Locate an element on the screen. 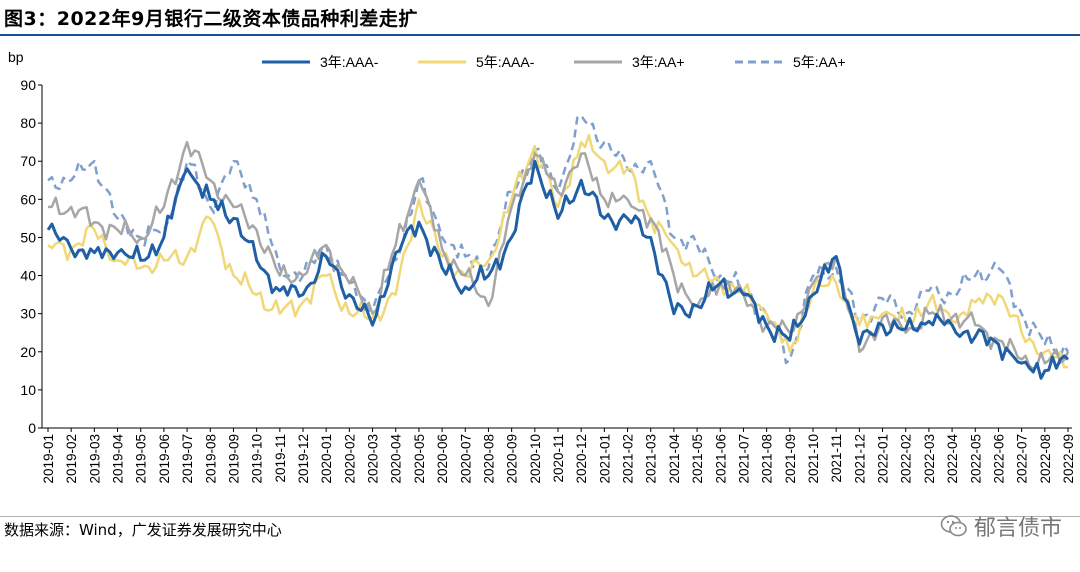  x-tick-label: 2022-07 is located at coordinates (1022, 459).